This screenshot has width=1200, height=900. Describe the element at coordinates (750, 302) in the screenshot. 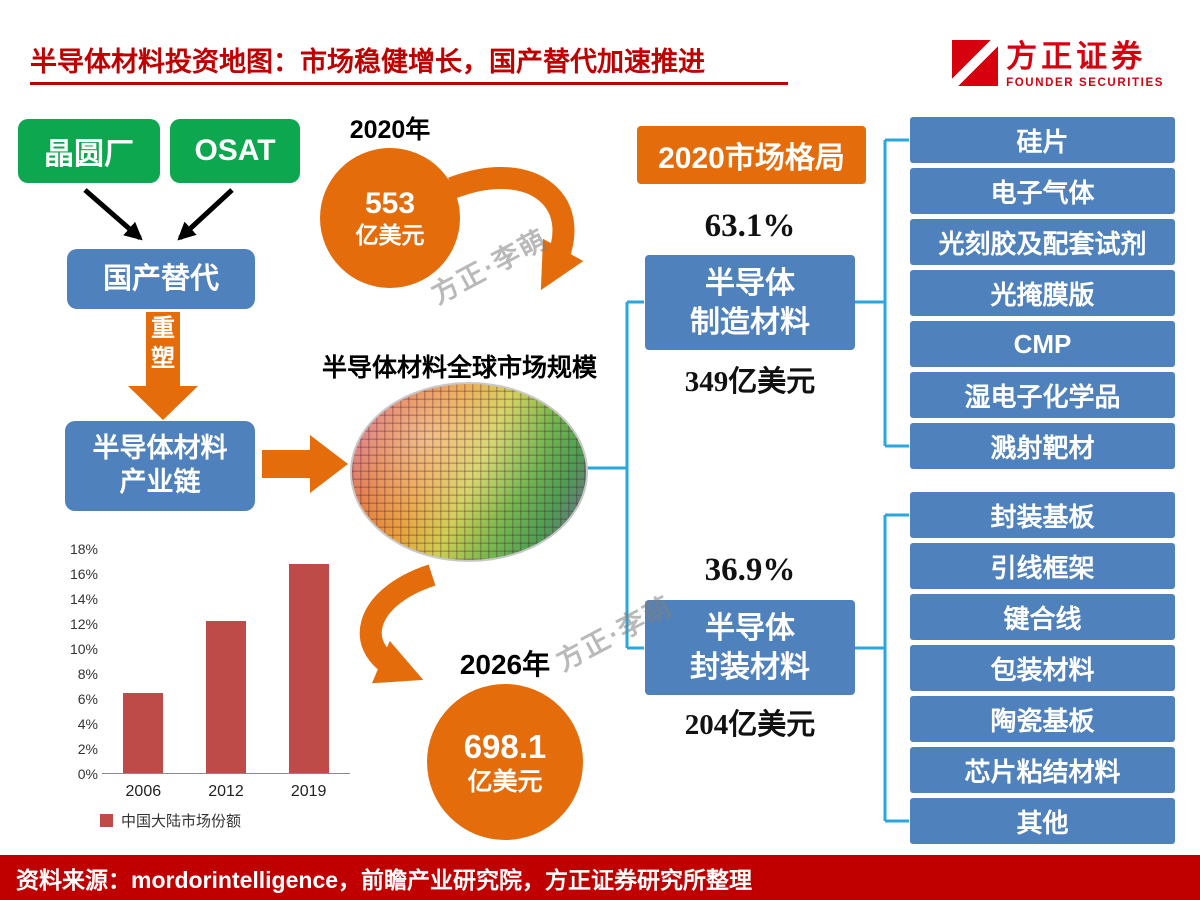

I see `manufacturing-materials-box: 半导体 制造材料` at that location.